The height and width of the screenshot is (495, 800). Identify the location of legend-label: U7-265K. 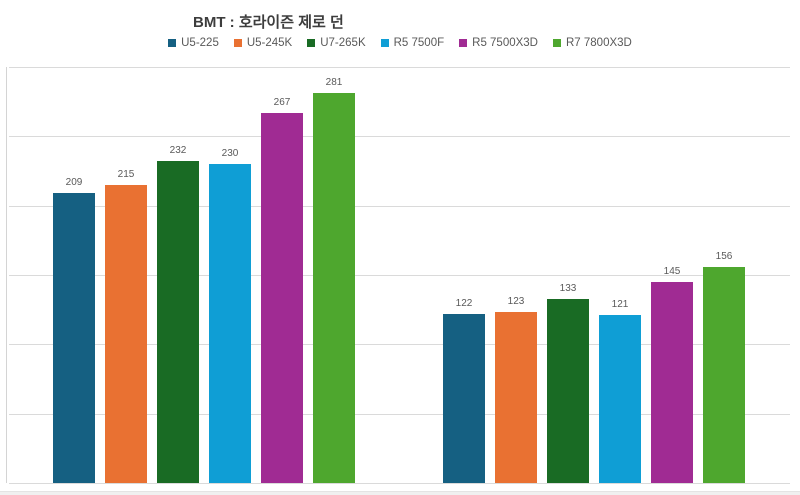
(343, 43).